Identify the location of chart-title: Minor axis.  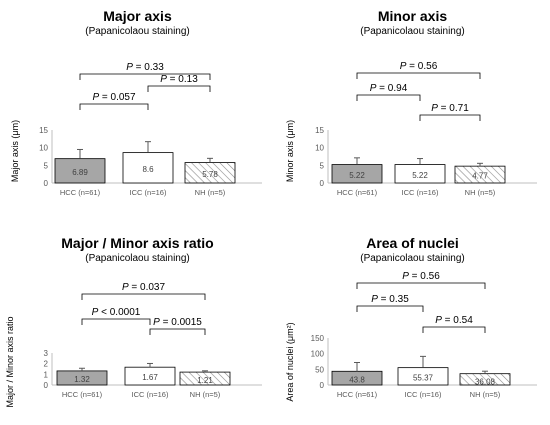
(412, 16).